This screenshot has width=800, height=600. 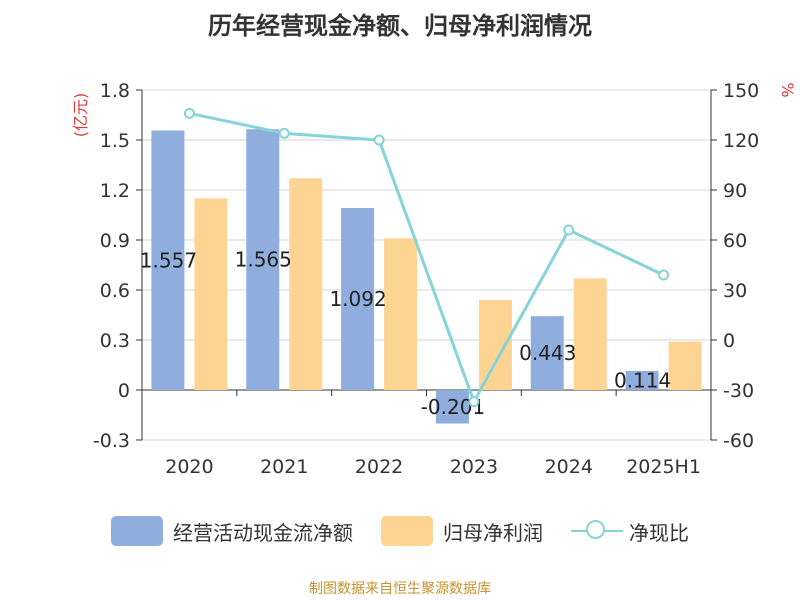 What do you see at coordinates (284, 467) in the screenshot?
I see `x-tick-label: 2021` at bounding box center [284, 467].